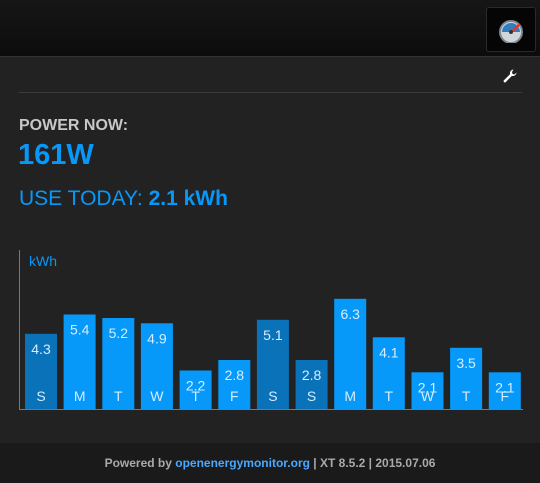  Describe the element at coordinates (80, 330) in the screenshot. I see `bar-value-label: 5.4` at that location.